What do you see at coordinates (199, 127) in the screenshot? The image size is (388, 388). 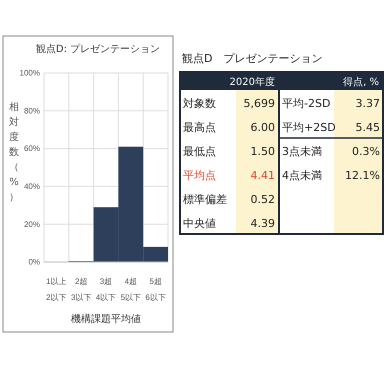 I see `text: 最高点` at bounding box center [199, 127].